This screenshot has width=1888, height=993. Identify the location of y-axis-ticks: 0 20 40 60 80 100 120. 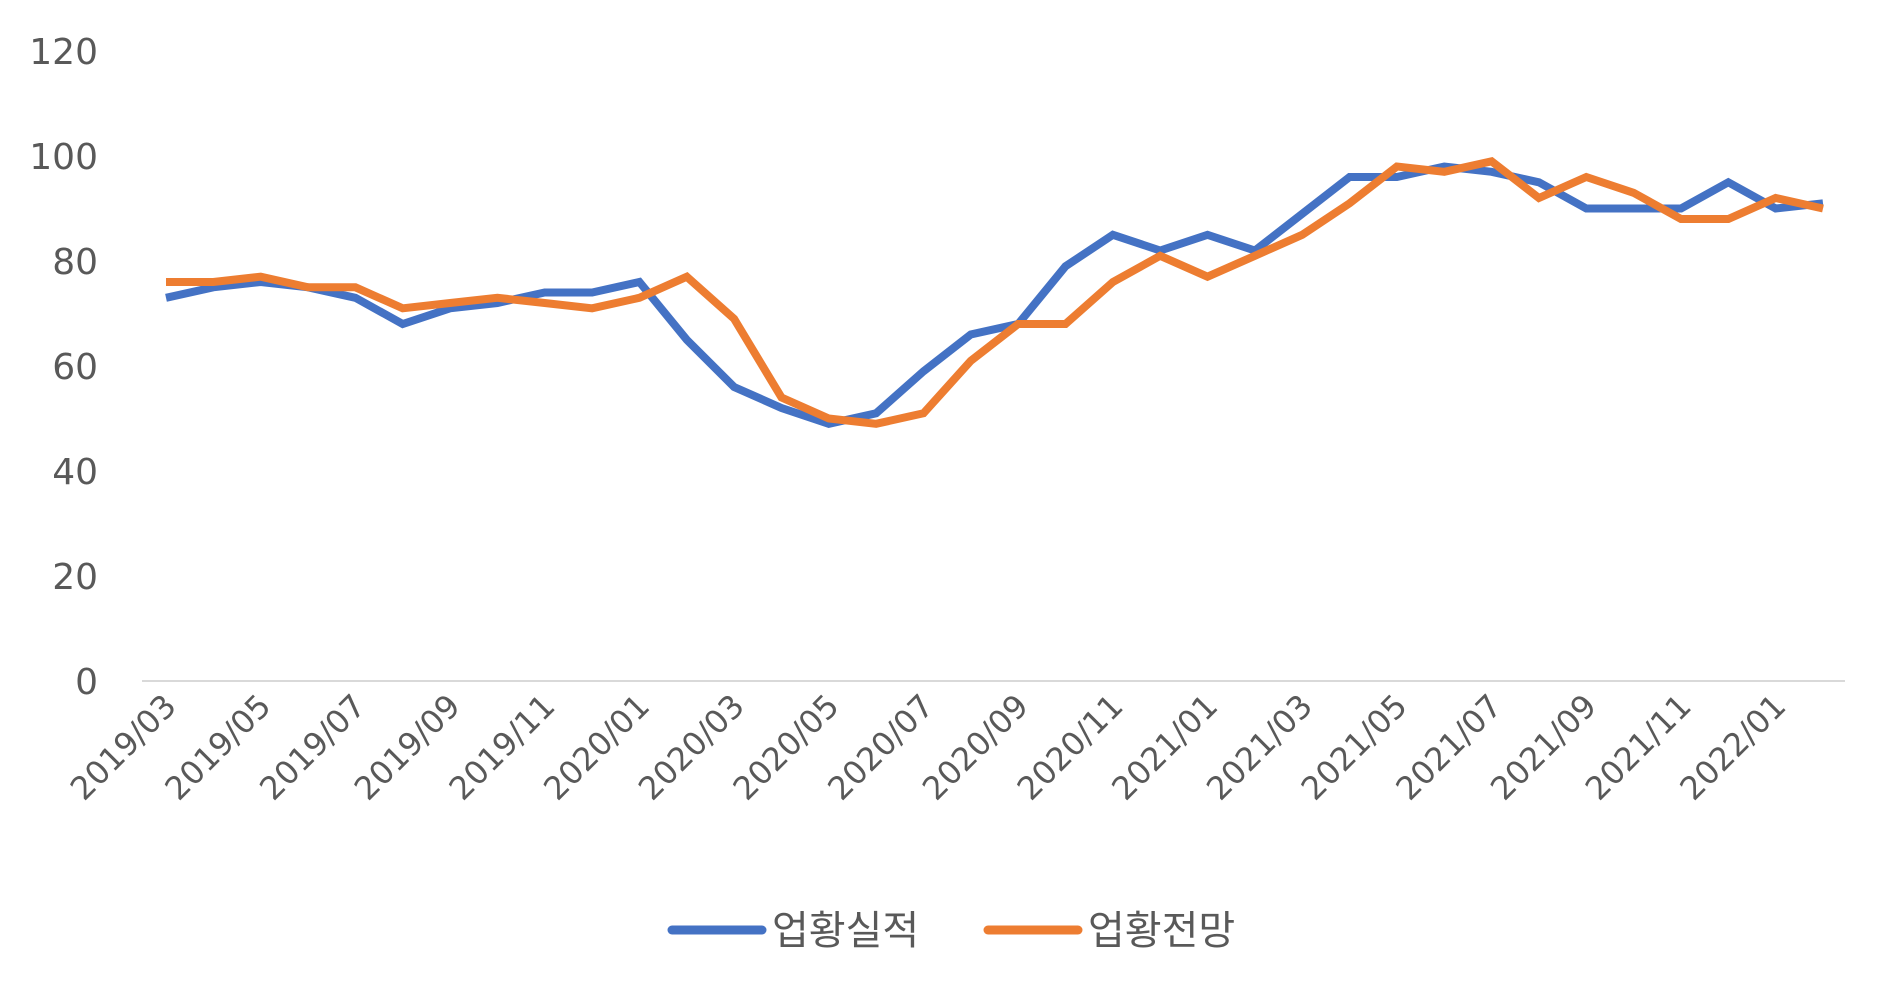
(63, 367).